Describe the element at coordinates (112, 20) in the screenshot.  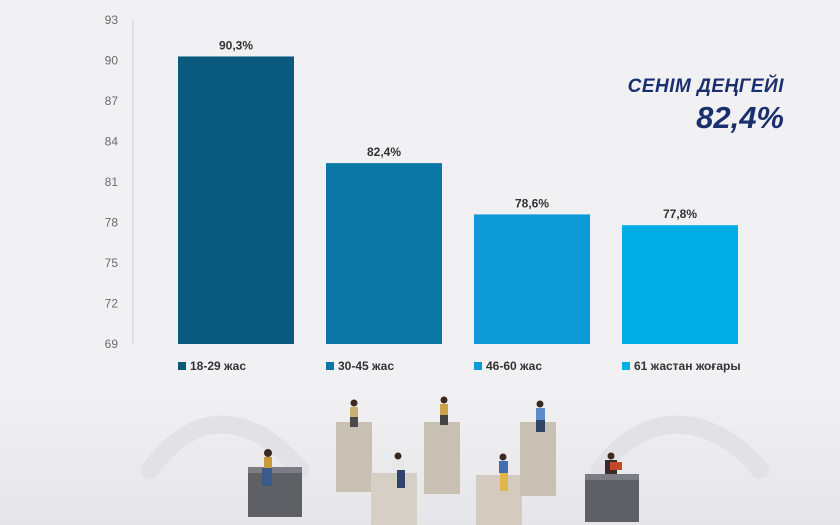
I see `y-tick-label: 93` at that location.